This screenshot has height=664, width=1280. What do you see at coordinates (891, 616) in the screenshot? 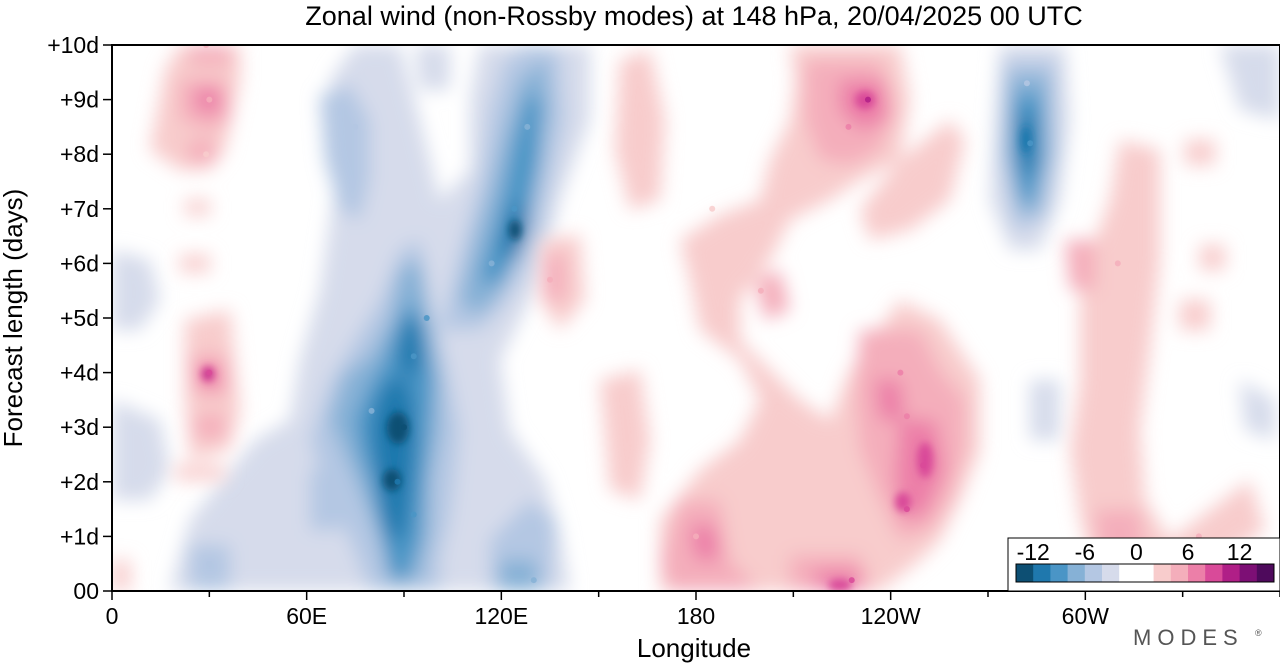
I see `x-tick-label: 120W` at bounding box center [891, 616].